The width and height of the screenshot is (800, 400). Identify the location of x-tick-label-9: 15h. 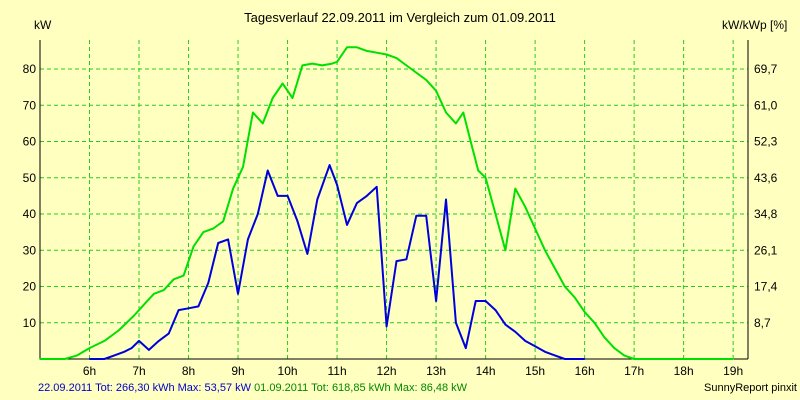
(535, 371).